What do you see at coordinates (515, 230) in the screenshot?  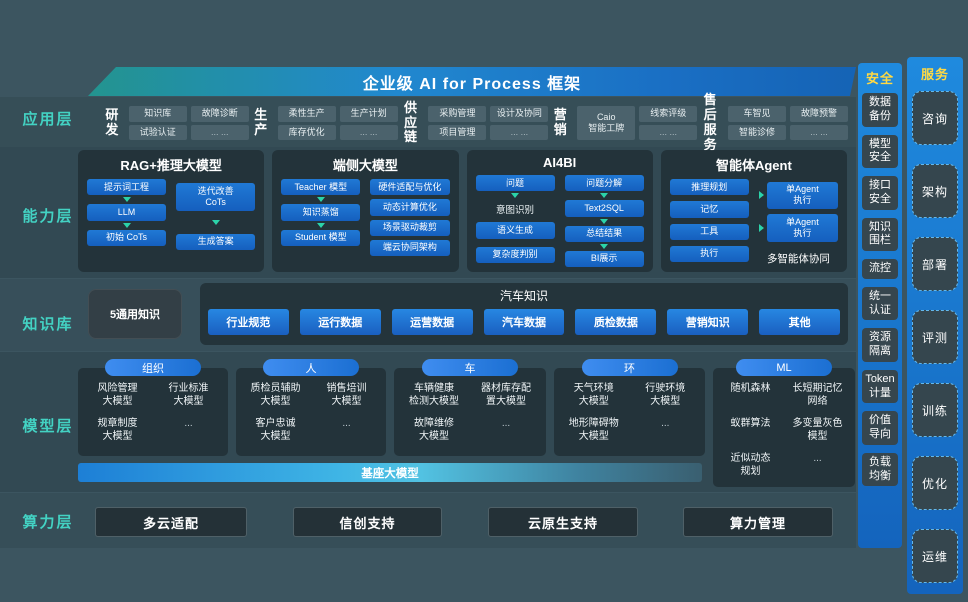 I see `flow-node: 语义生成` at bounding box center [515, 230].